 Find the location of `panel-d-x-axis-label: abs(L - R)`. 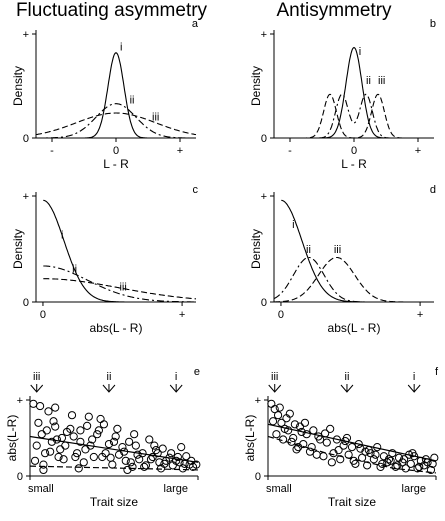

panel-d-x-axis-label: abs(L - R) is located at coordinates (354, 328).